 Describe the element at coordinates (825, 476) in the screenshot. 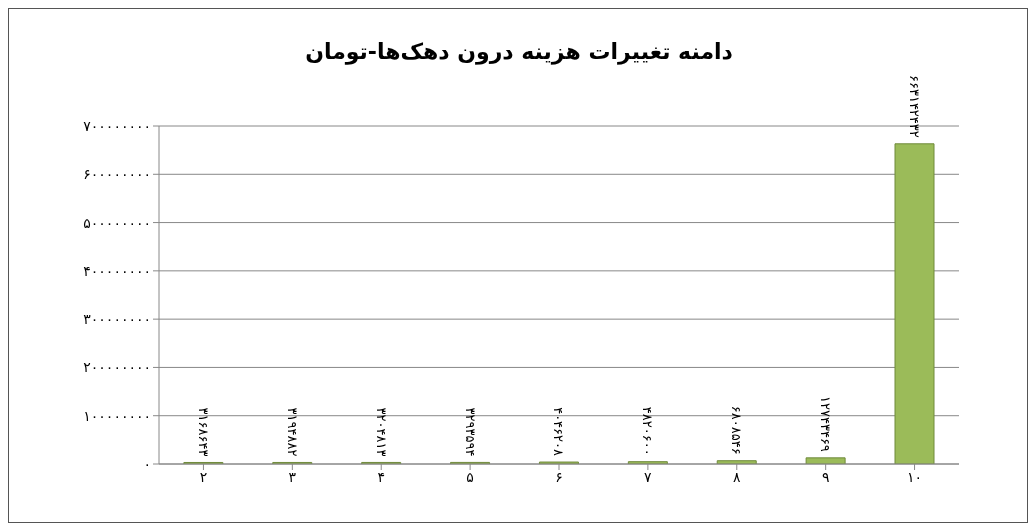

I see `x-tick-label: ۹` at that location.